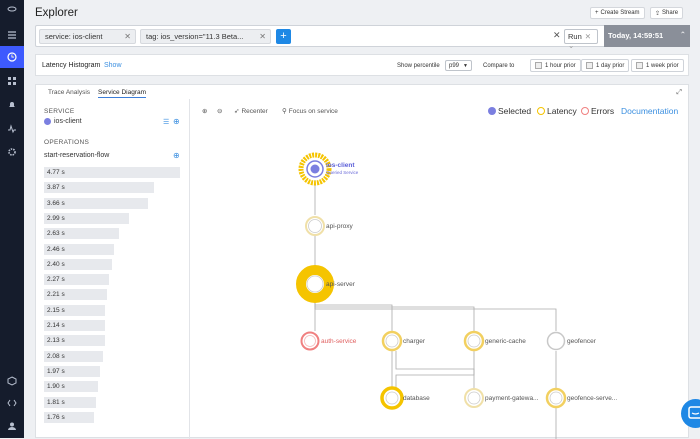  I want to click on legend-latency: Latency, so click(557, 111).